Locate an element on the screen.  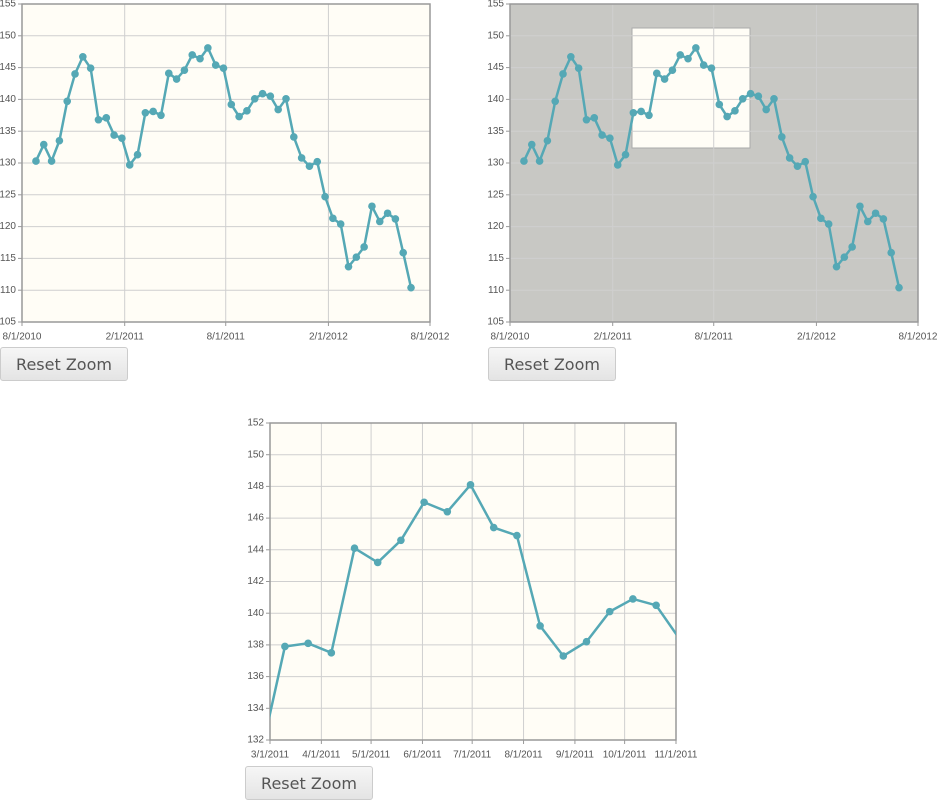
x-tick-label: 5/1/2011 is located at coordinates (371, 755).